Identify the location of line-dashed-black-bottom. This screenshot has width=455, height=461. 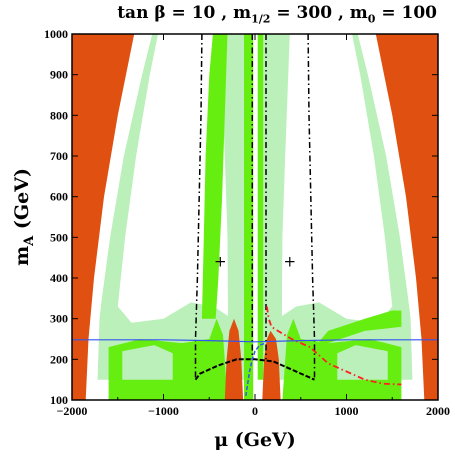
(254, 369).